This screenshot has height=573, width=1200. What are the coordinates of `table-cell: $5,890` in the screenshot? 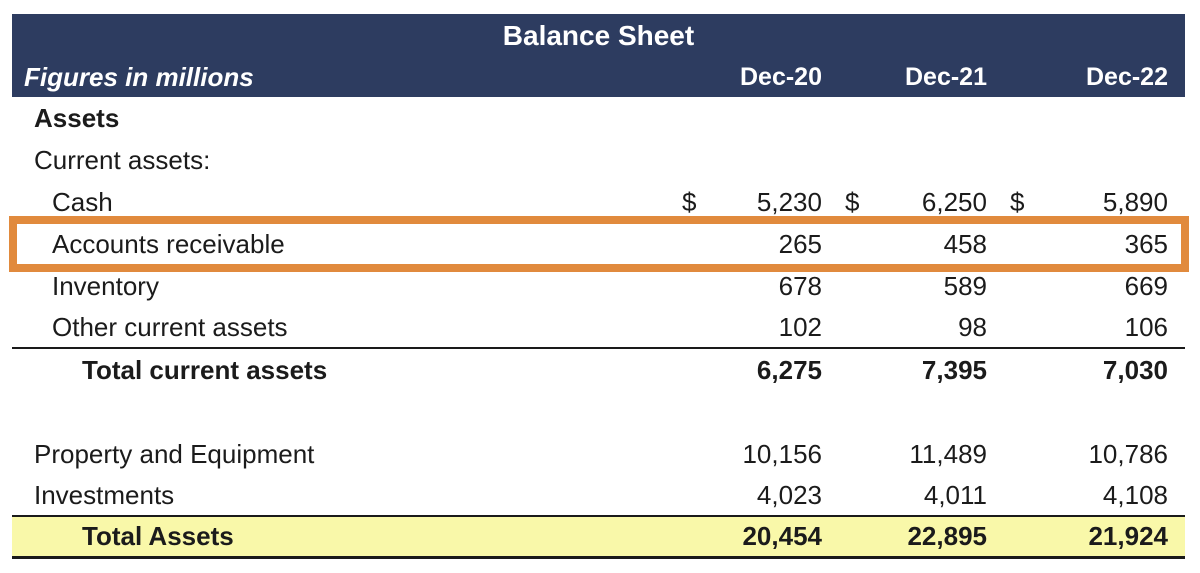 It's located at (1089, 201).